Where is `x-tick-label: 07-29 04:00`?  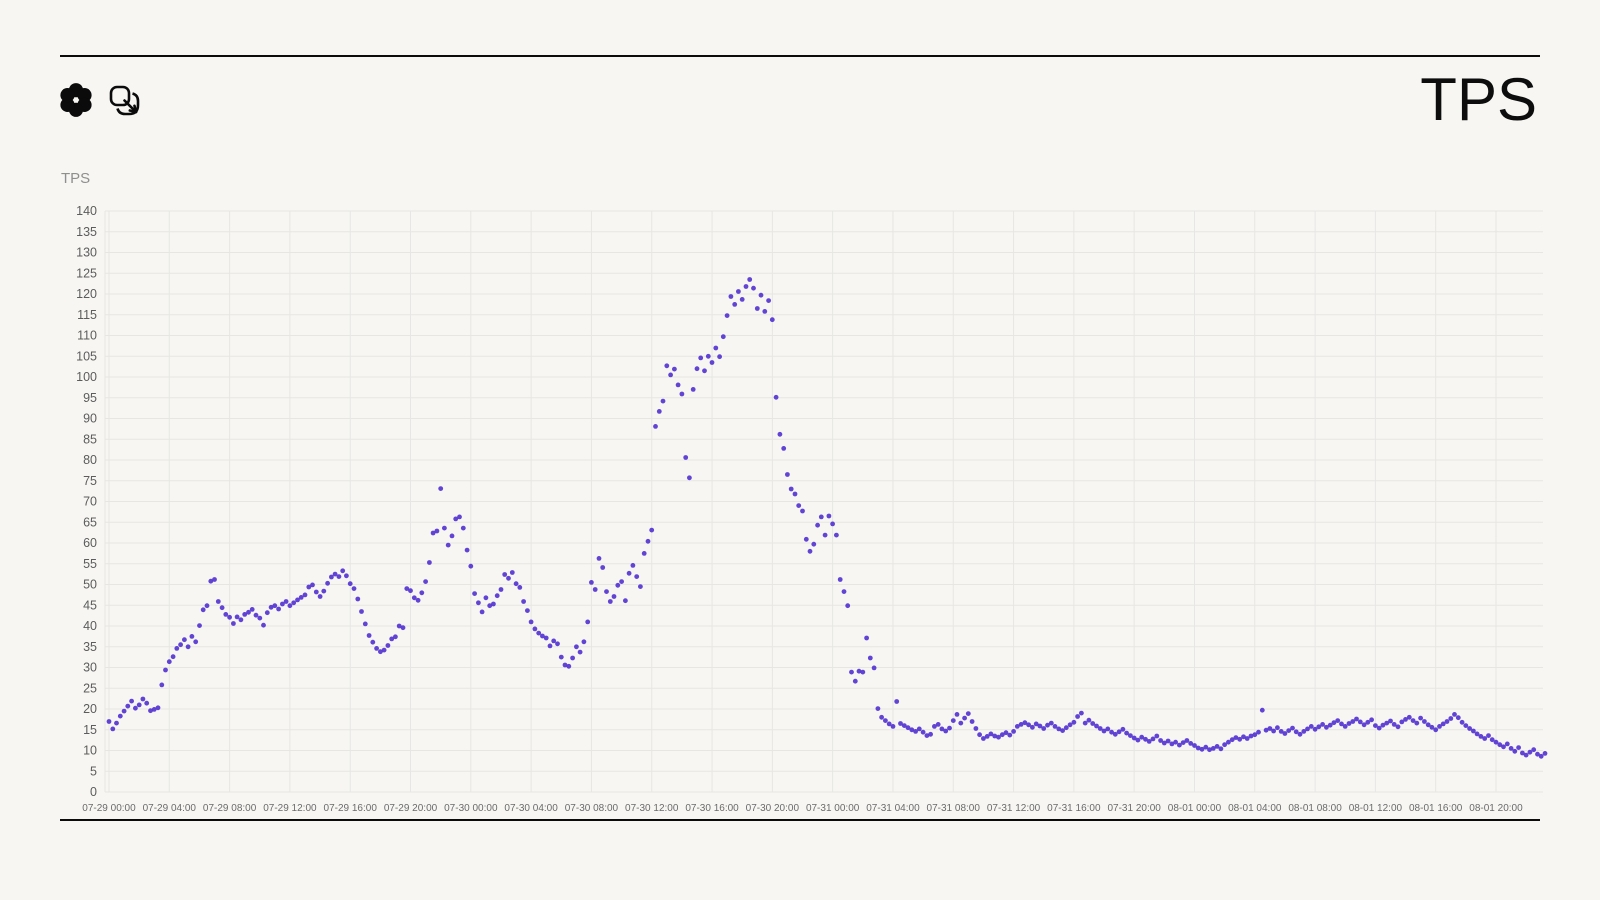
x-tick-label: 07-29 04:00 is located at coordinates (170, 808).